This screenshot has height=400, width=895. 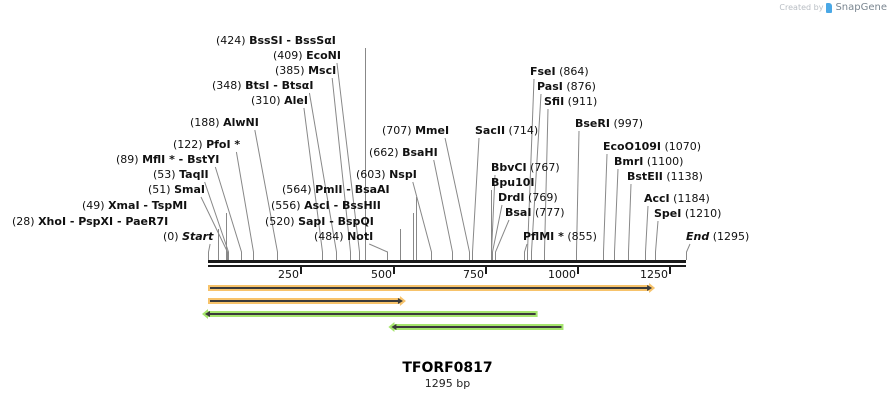 I want to click on site-label: BsaI (777), so click(x=535, y=212).